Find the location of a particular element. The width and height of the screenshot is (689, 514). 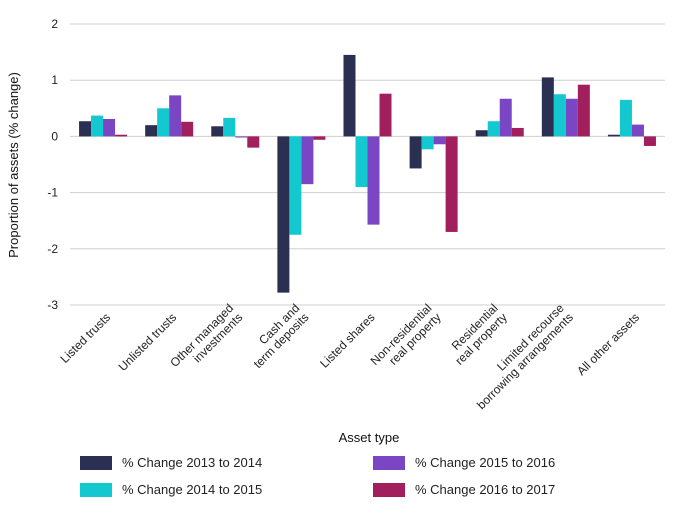

x-category-label: All other assets is located at coordinates (608, 344).